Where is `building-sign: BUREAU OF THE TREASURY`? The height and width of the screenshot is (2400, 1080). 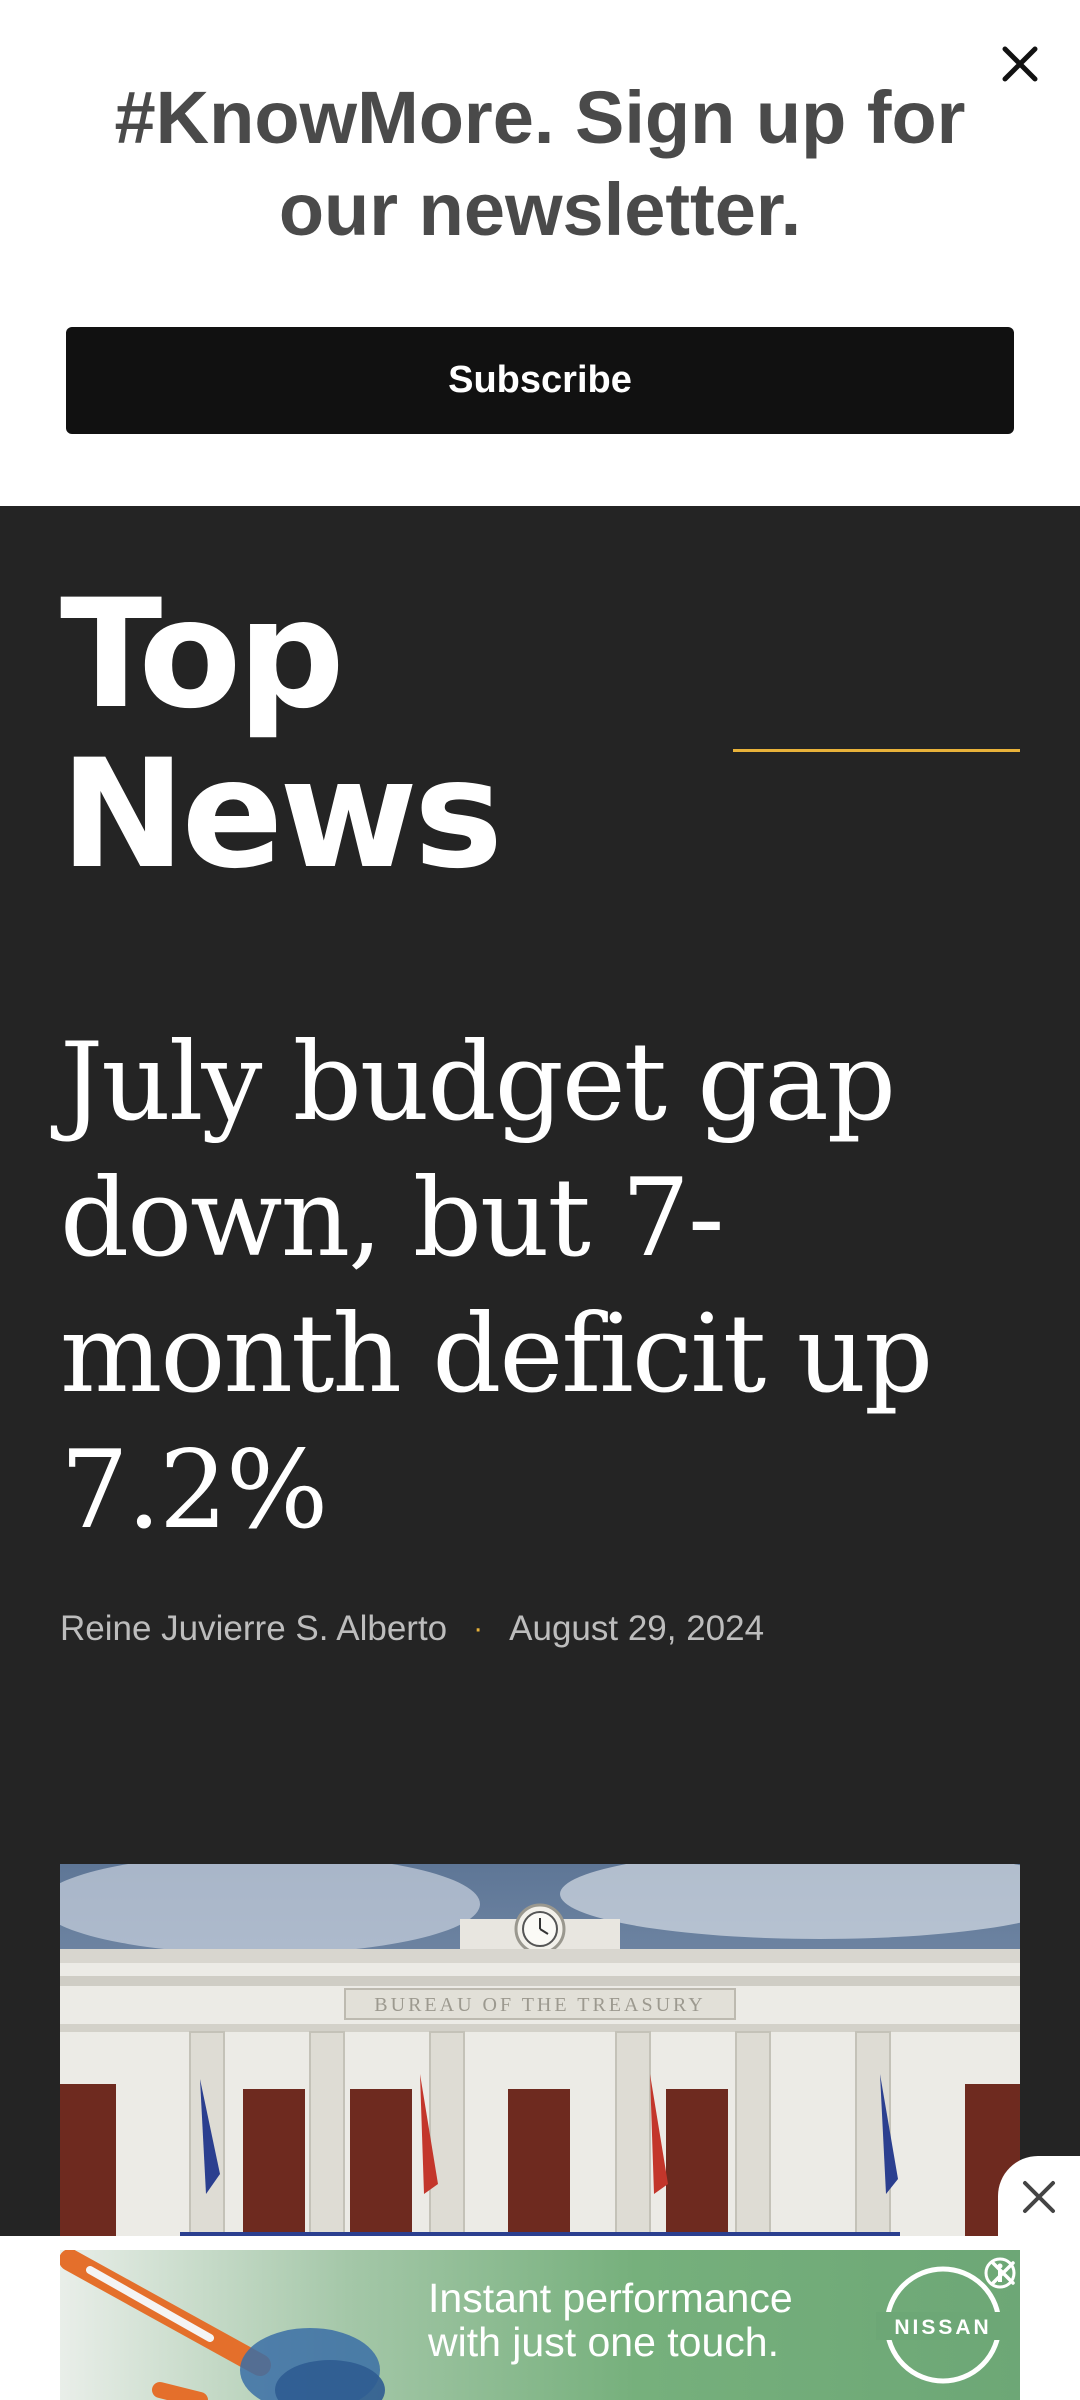
building-sign: BUREAU OF THE TREASURY is located at coordinates (539, 2005).